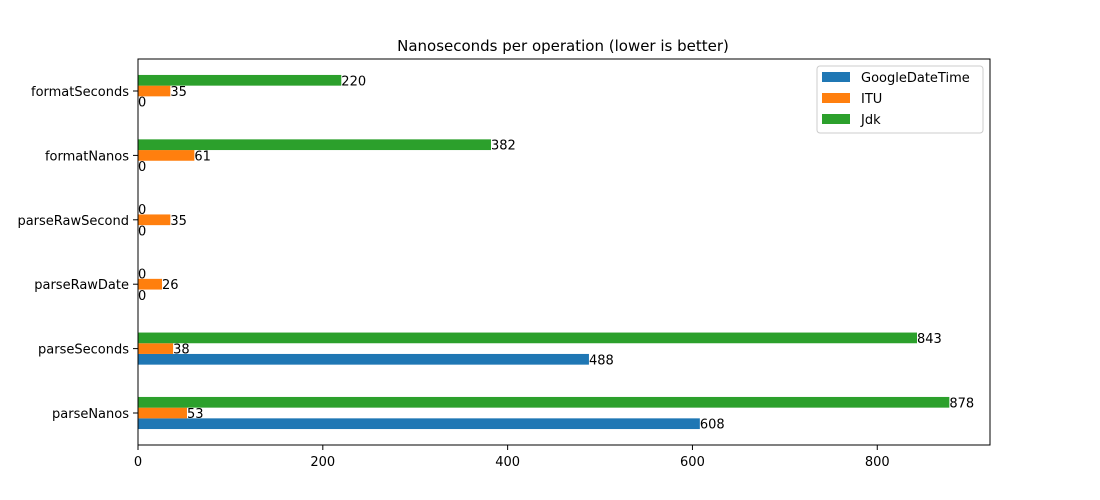 Image resolution: width=1100 pixels, height=500 pixels. What do you see at coordinates (929, 339) in the screenshot?
I see `bar-value-label: 843` at bounding box center [929, 339].